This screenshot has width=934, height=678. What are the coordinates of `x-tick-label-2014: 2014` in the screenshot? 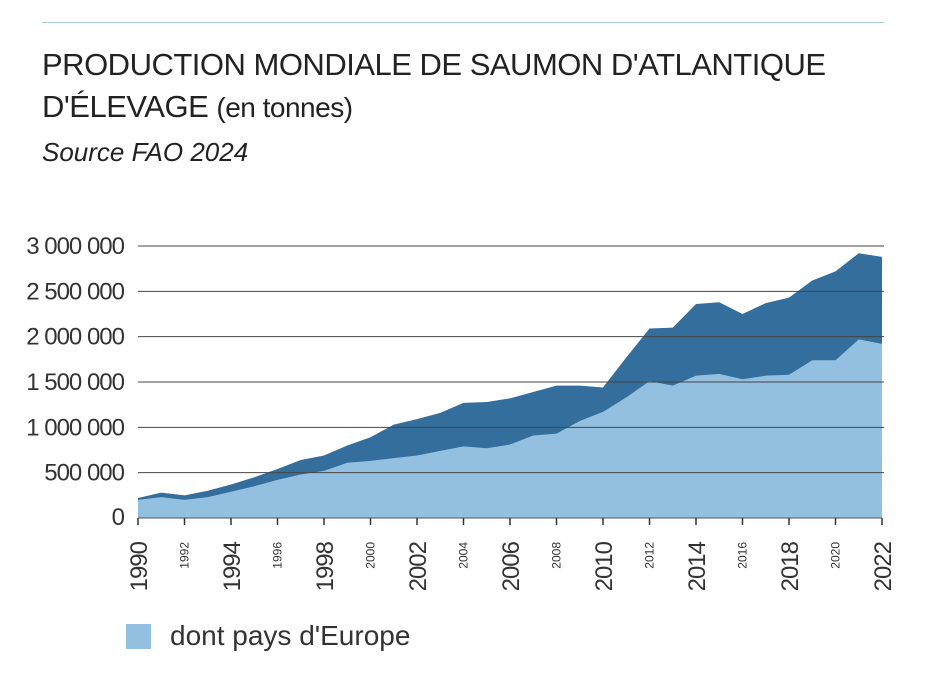 It's located at (697, 566).